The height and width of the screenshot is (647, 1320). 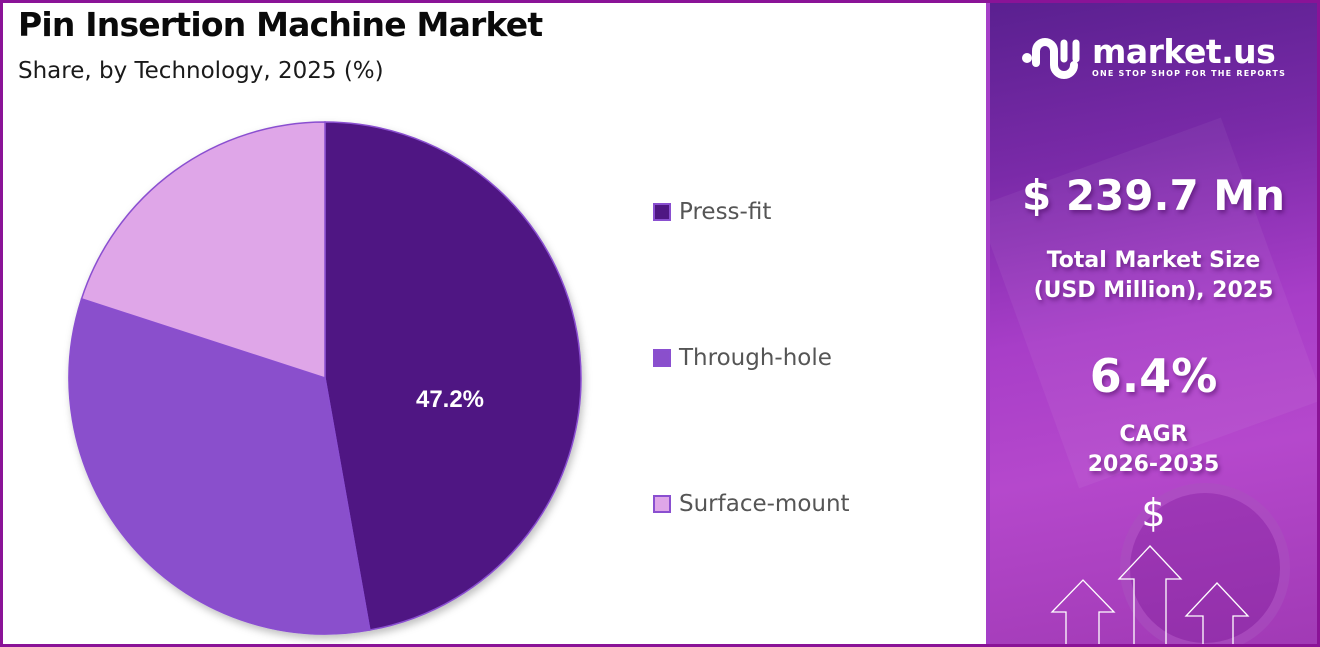 What do you see at coordinates (1051, 58) in the screenshot?
I see `market-us-logo-icon` at bounding box center [1051, 58].